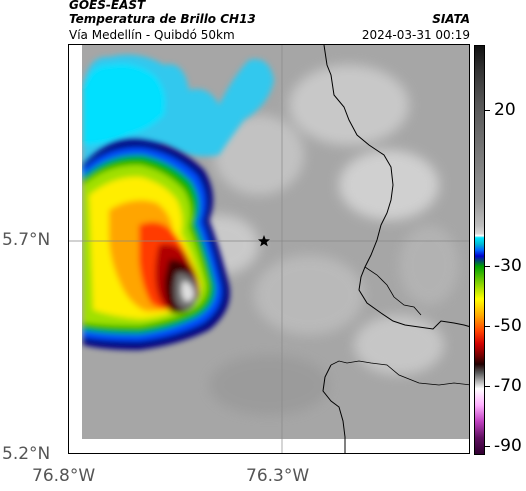 The width and height of the screenshot is (526, 491). I want to click on lon-tick-label: 76.3°W, so click(278, 476).